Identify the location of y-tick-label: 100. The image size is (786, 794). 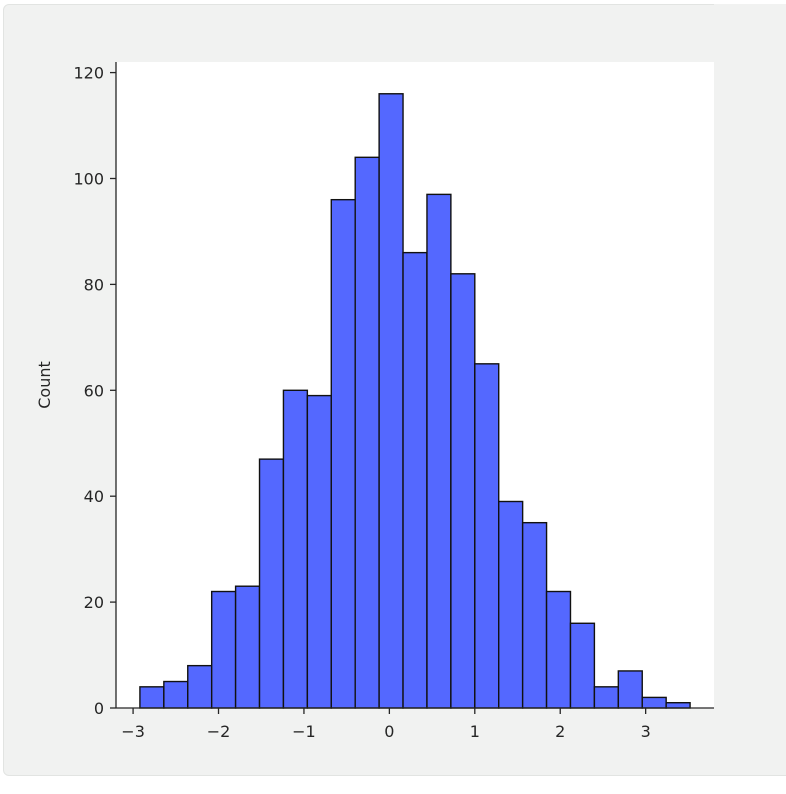
(88, 178).